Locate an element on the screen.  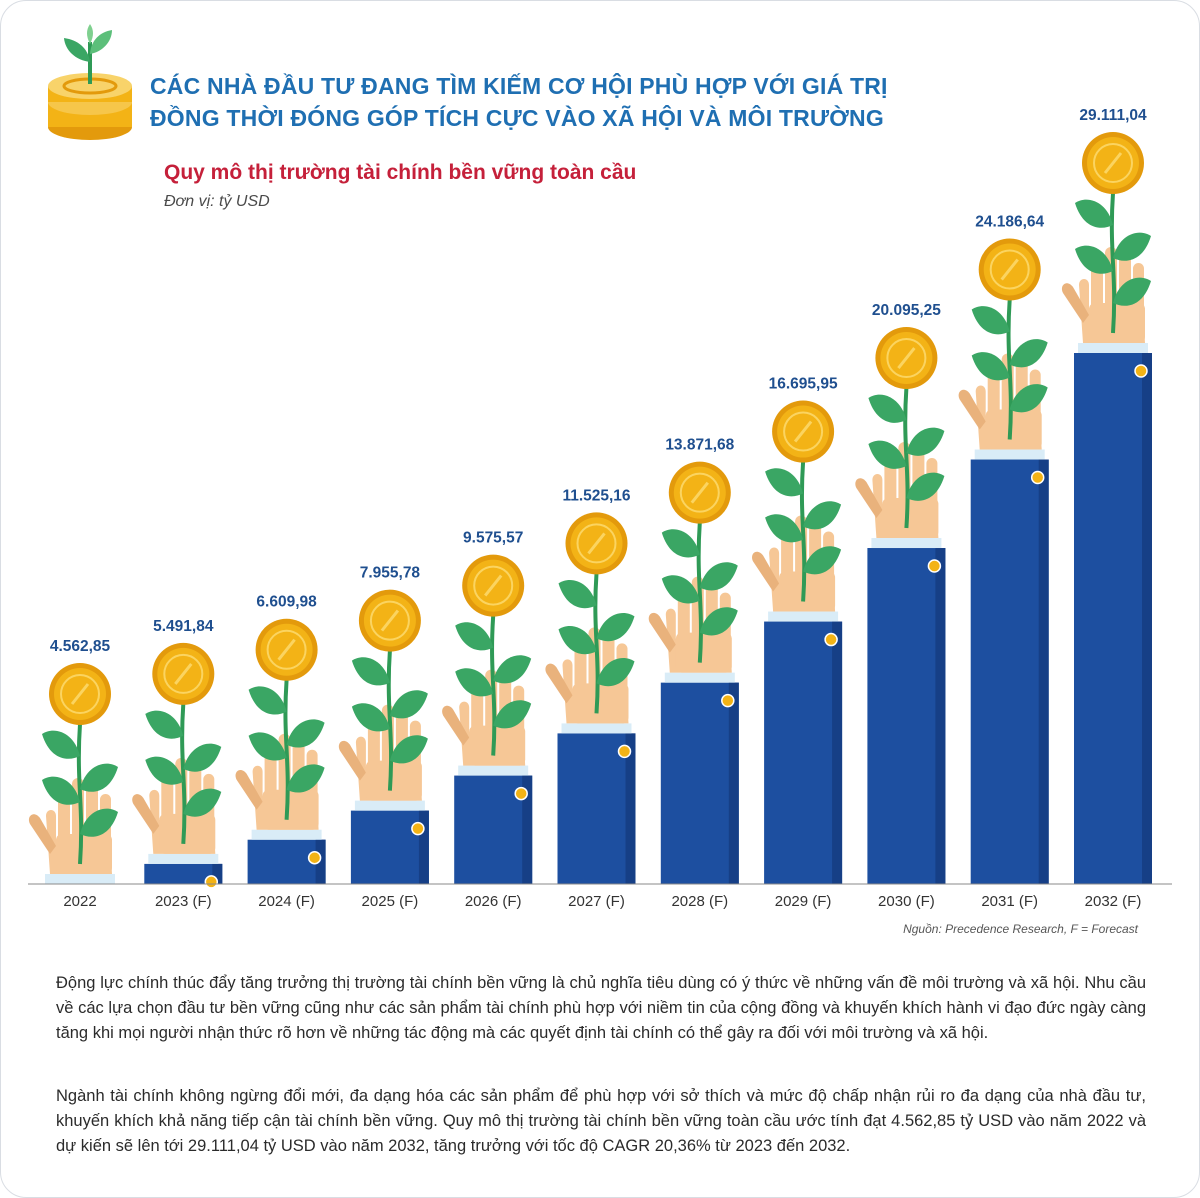
category-label-4: 2026 (F) is located at coordinates (493, 901).